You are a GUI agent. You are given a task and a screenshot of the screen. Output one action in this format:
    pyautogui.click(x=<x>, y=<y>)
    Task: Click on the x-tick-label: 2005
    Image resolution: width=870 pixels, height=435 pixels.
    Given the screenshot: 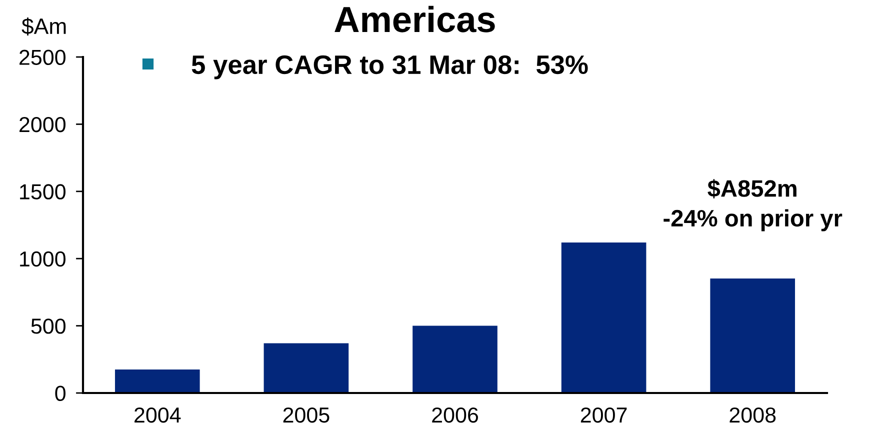 What is the action you would take?
    pyautogui.click(x=306, y=415)
    